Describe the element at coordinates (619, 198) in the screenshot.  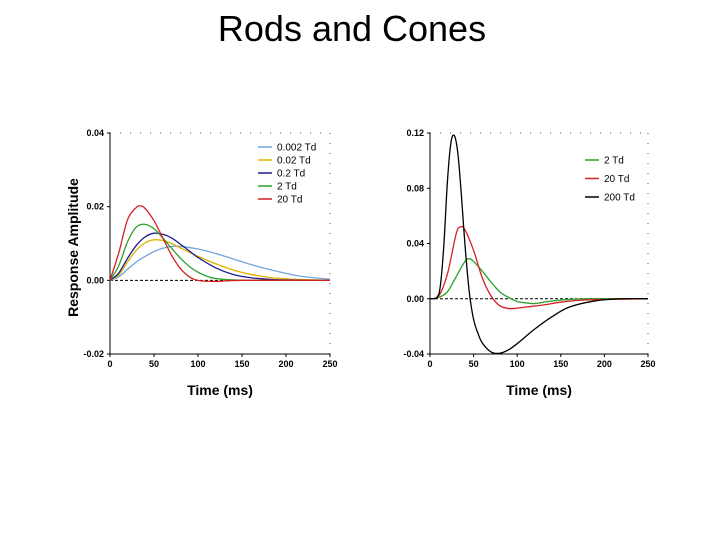
I see `legend-label: 200 Td` at that location.